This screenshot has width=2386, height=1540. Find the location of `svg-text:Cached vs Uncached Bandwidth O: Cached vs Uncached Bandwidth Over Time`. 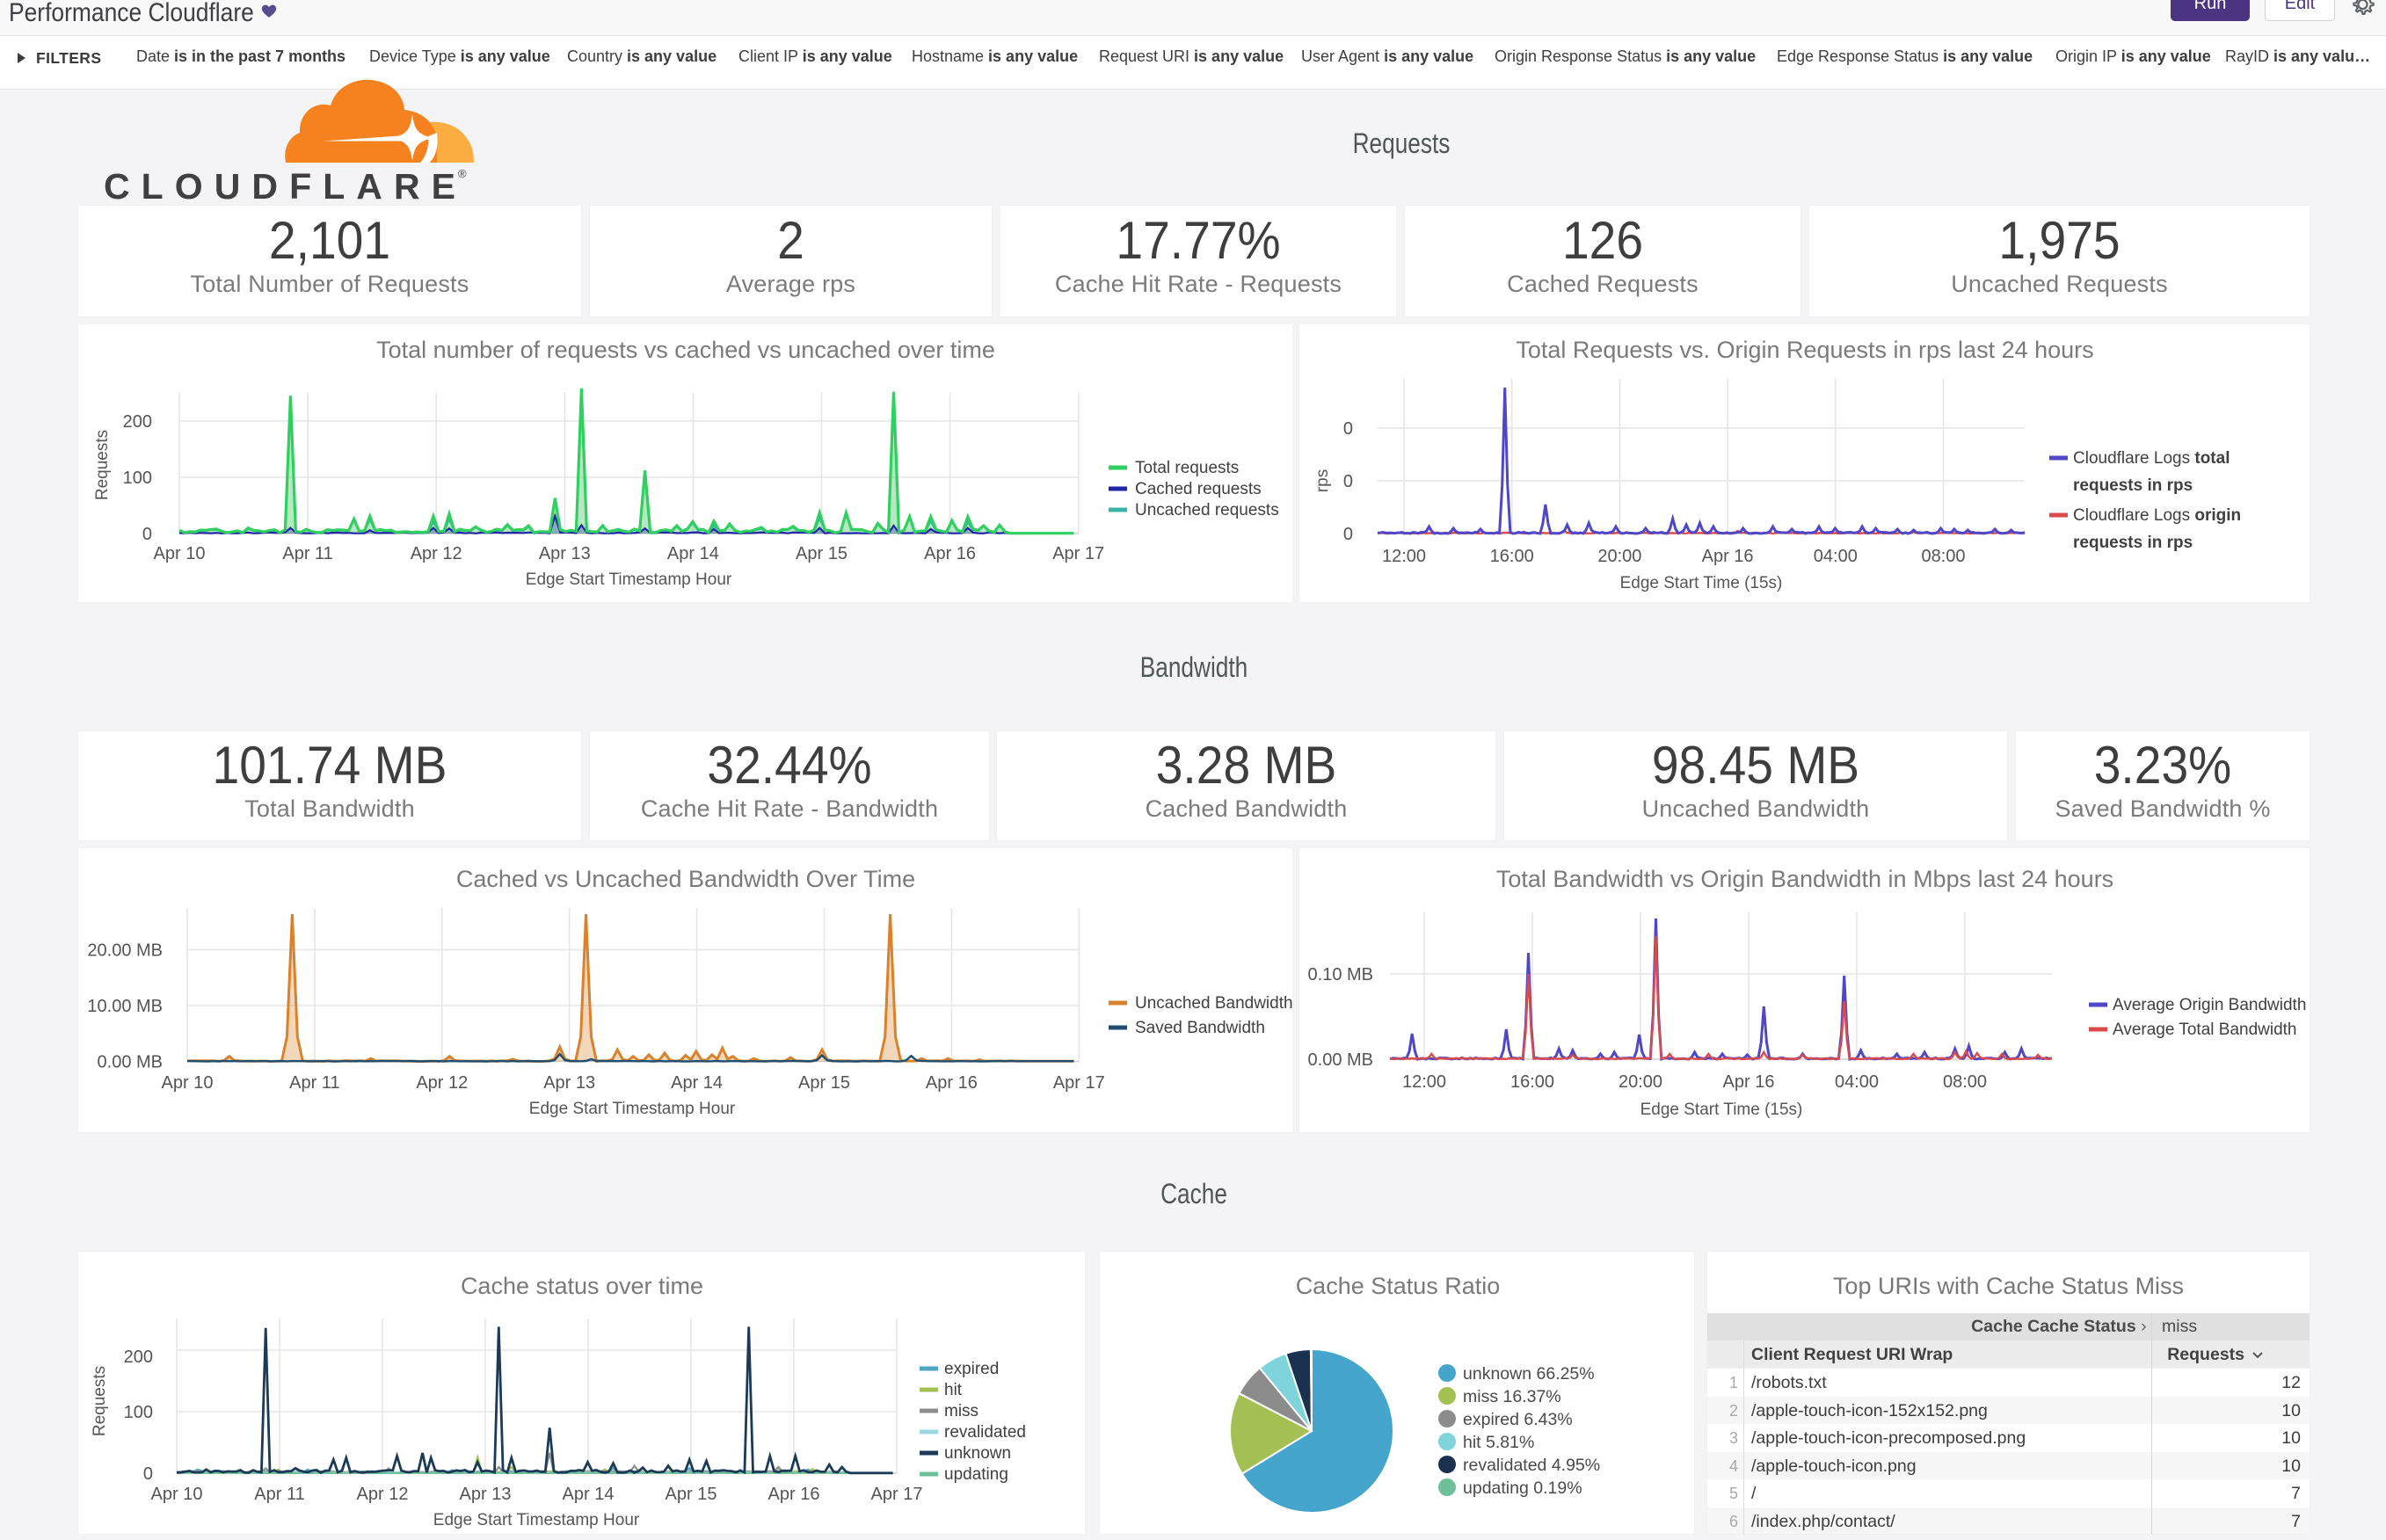

svg-text:Cached vs Uncached Bandwidth O: Cached vs Uncached Bandwidth Over Time is located at coordinates (685, 879).